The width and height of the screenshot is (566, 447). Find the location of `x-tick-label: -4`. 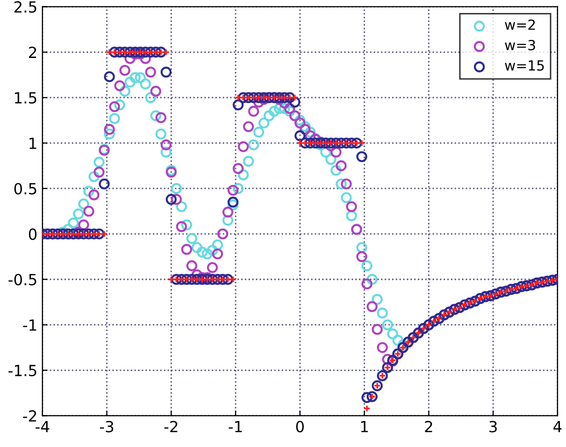

x-tick-label: -4 is located at coordinates (43, 426).